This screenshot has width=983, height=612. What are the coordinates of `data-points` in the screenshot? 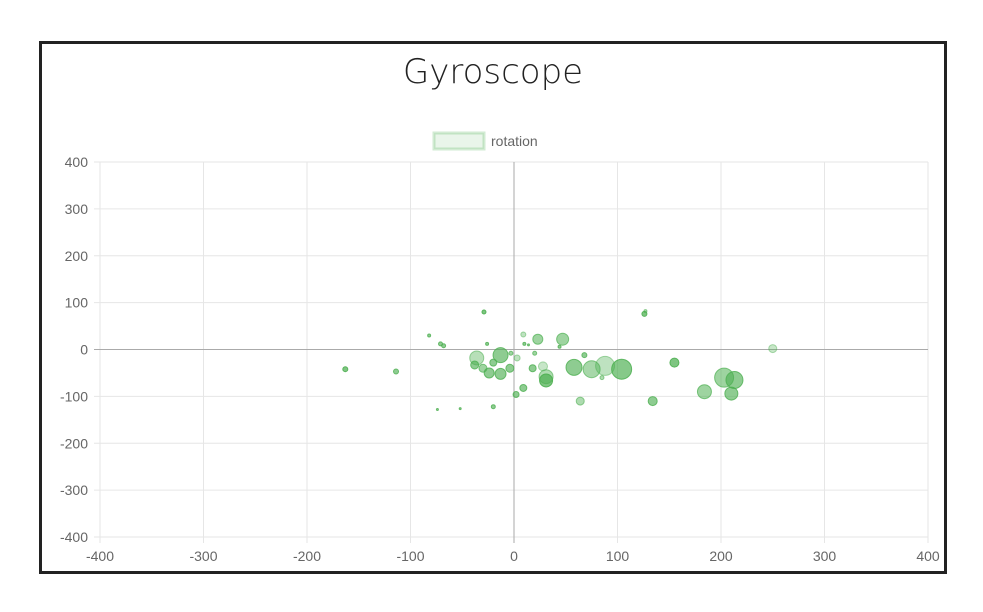 It's located at (560, 360).